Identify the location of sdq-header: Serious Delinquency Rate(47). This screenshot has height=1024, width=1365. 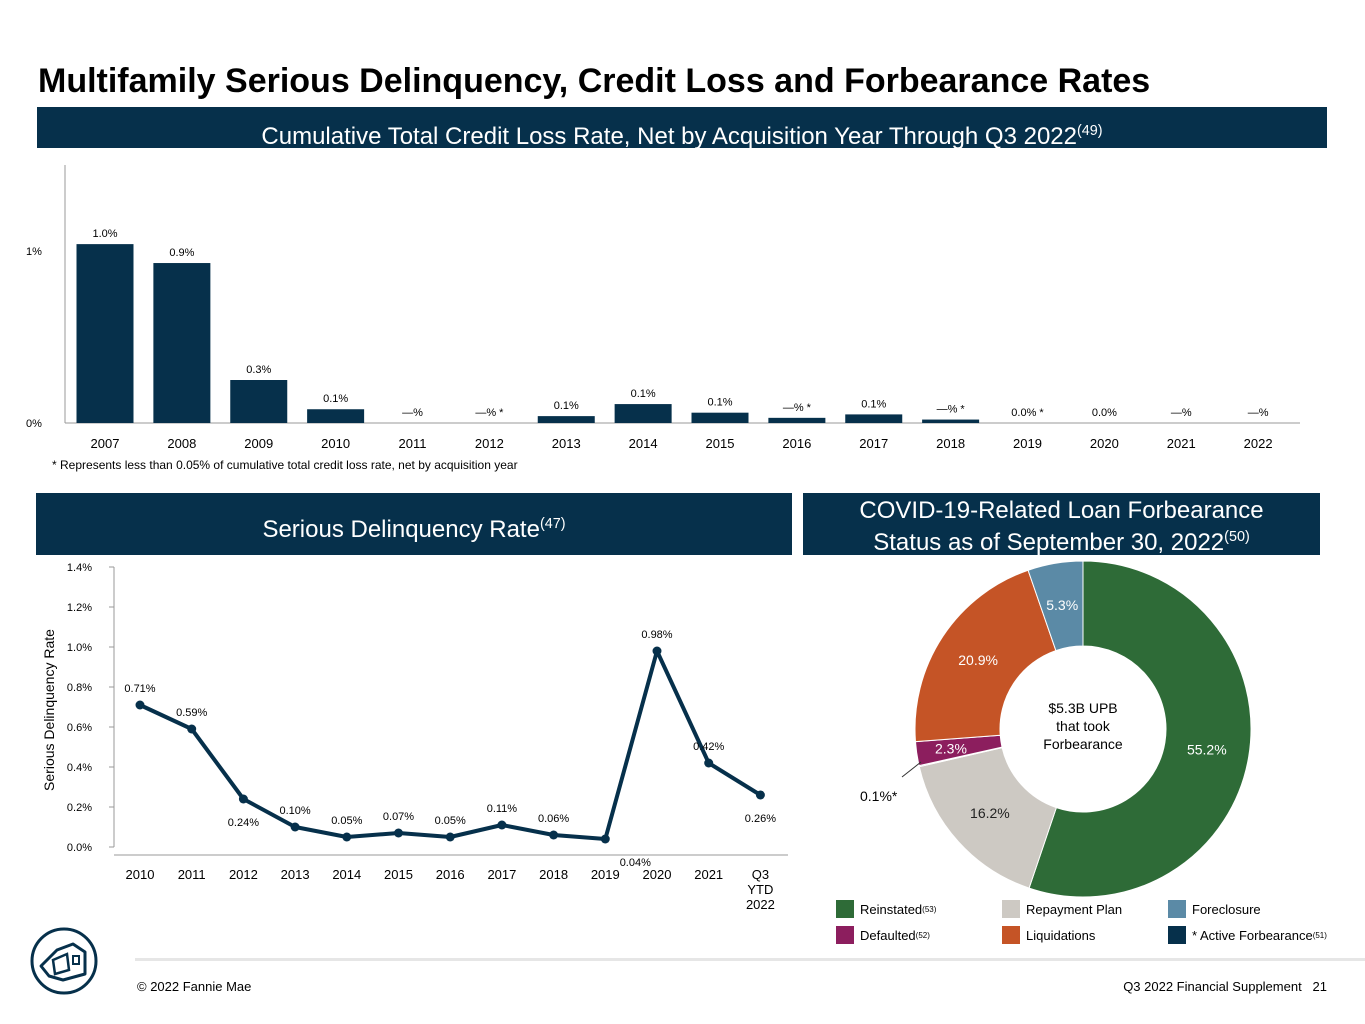
(414, 524).